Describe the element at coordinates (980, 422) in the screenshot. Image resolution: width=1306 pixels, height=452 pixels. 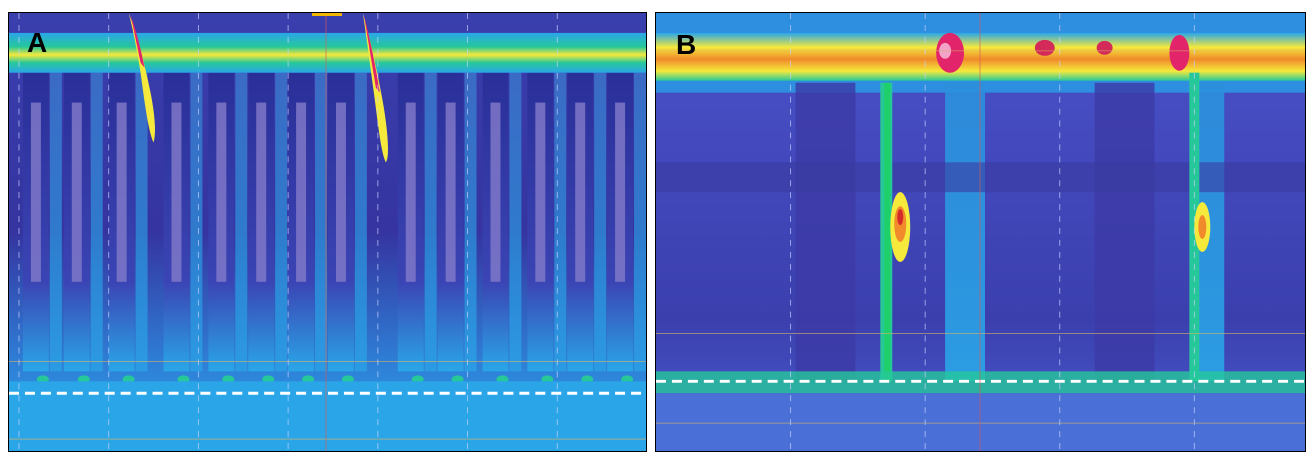
I see `lower-zone-b` at that location.